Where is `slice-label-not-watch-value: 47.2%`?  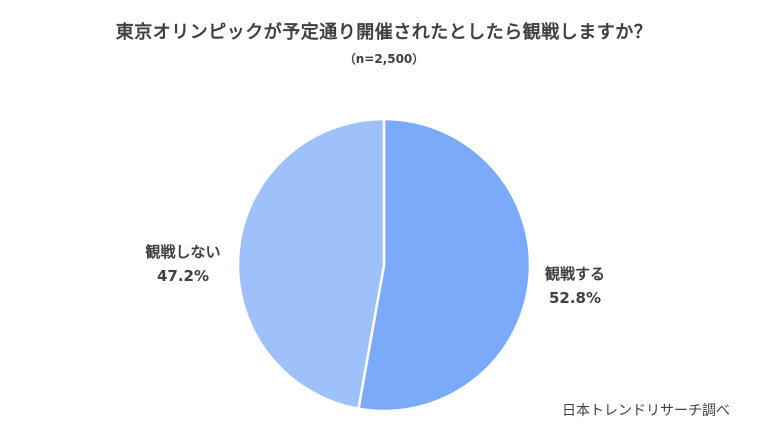 slice-label-not-watch-value: 47.2% is located at coordinates (183, 276).